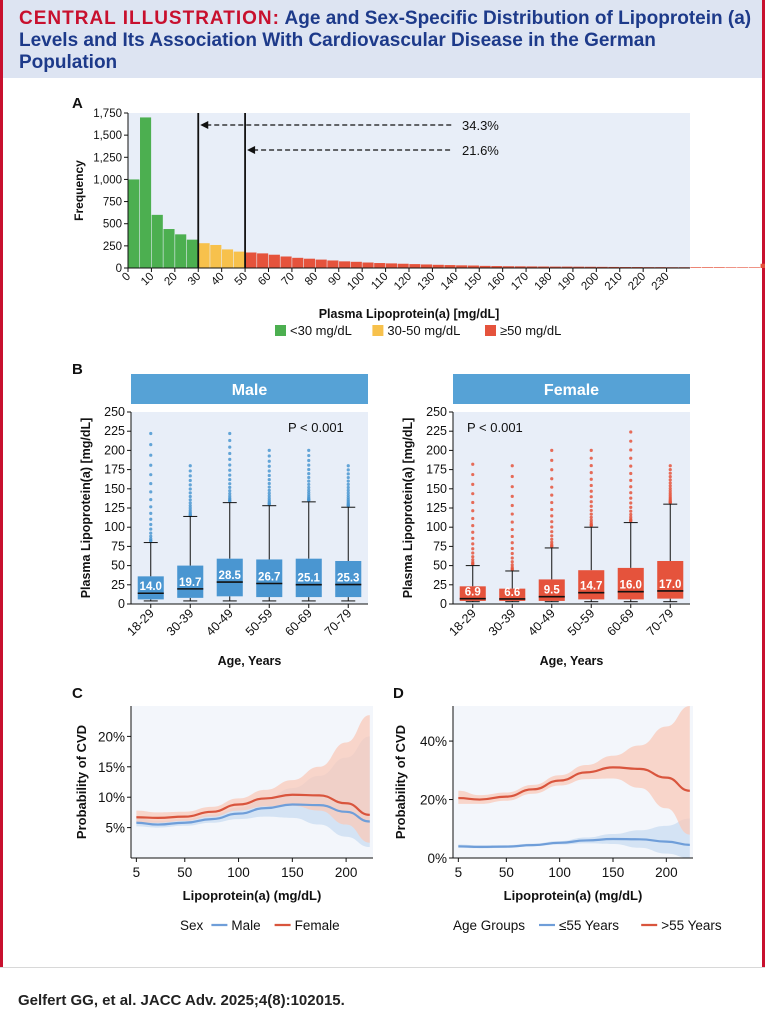 This screenshot has width=765, height=1025. What do you see at coordinates (219, 622) in the screenshot?
I see `x-tick-label: 40-49` at bounding box center [219, 622].